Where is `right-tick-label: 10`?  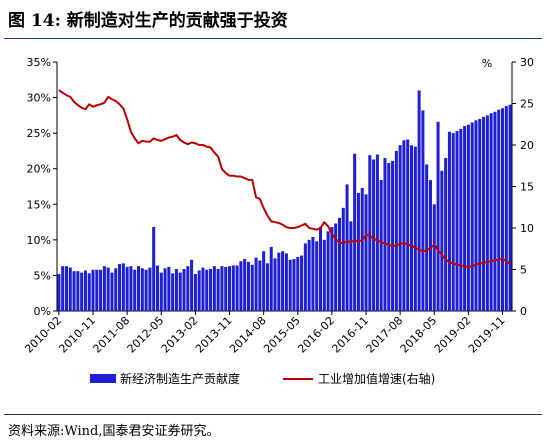
right-tick-label: 10 is located at coordinates (527, 228).